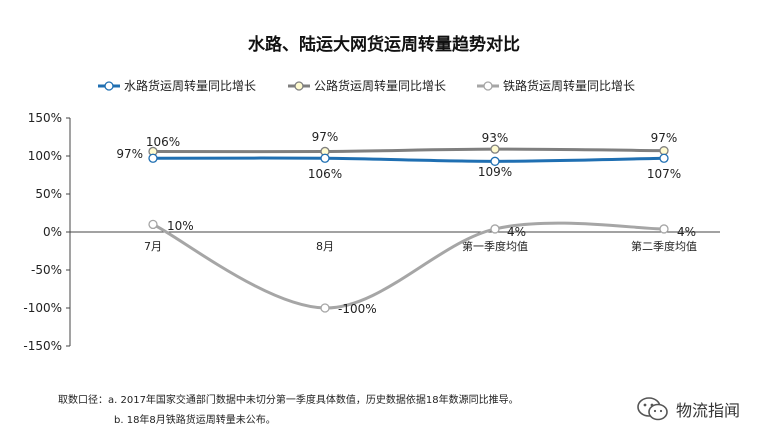  What do you see at coordinates (45, 118) in the screenshot?
I see `y-tick-label: 150%` at bounding box center [45, 118].